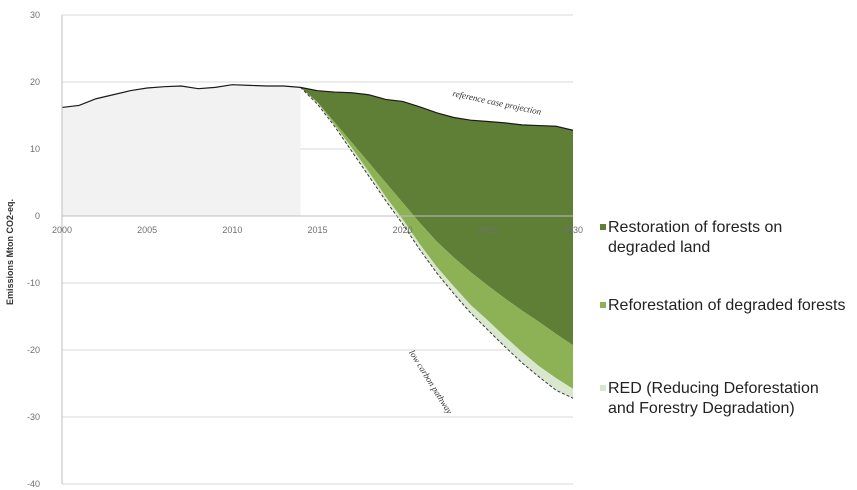 The width and height of the screenshot is (857, 490). What do you see at coordinates (232, 230) in the screenshot?
I see `x-tick-label: 2010` at bounding box center [232, 230].